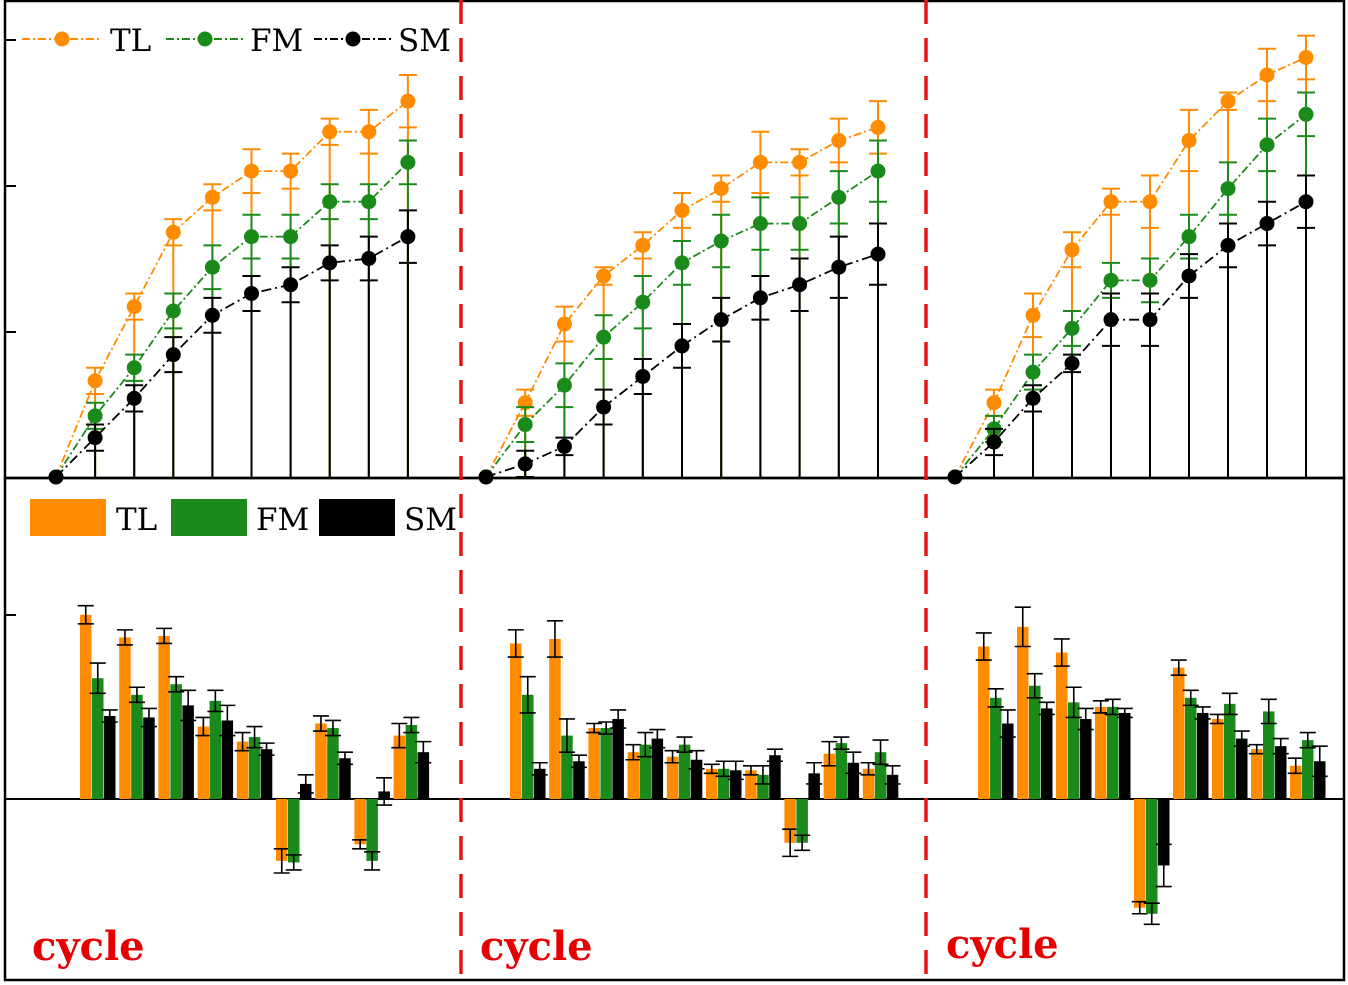 Image resolution: width=1348 pixels, height=985 pixels. I want to click on bar-panel, so click(704, 739).